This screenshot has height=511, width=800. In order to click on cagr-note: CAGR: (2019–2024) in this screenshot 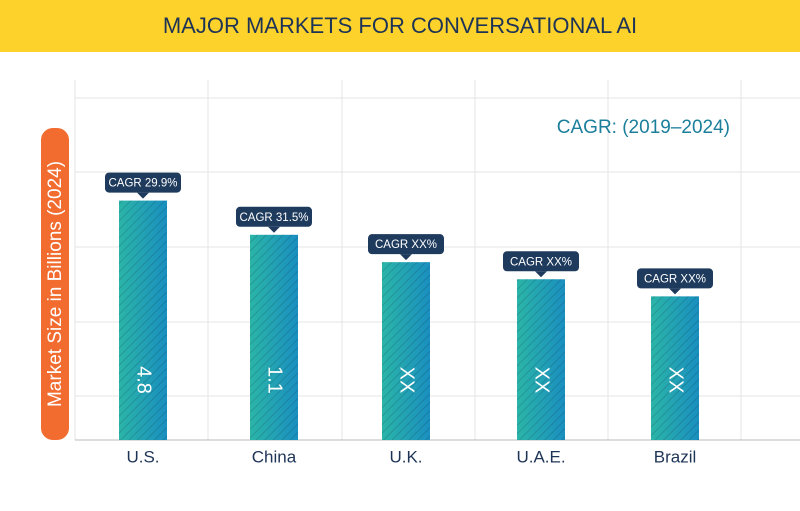, I will do `click(643, 127)`.